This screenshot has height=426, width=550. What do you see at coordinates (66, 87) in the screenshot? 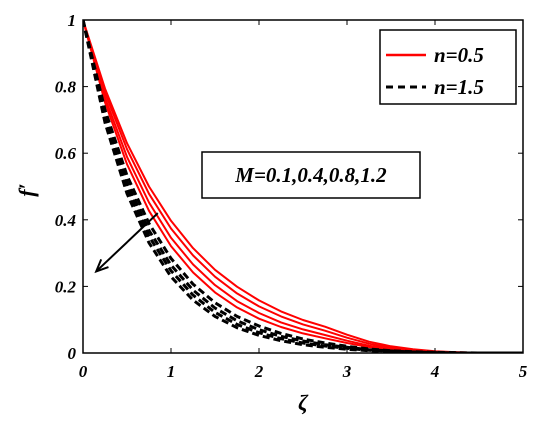
I see `y-tick-label: 0.8` at bounding box center [66, 87].